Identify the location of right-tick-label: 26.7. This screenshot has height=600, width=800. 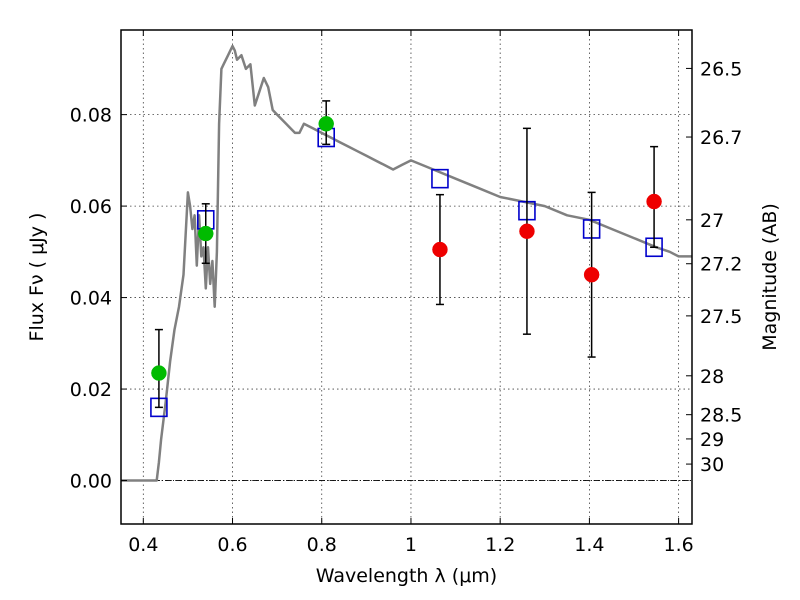
(721, 138).